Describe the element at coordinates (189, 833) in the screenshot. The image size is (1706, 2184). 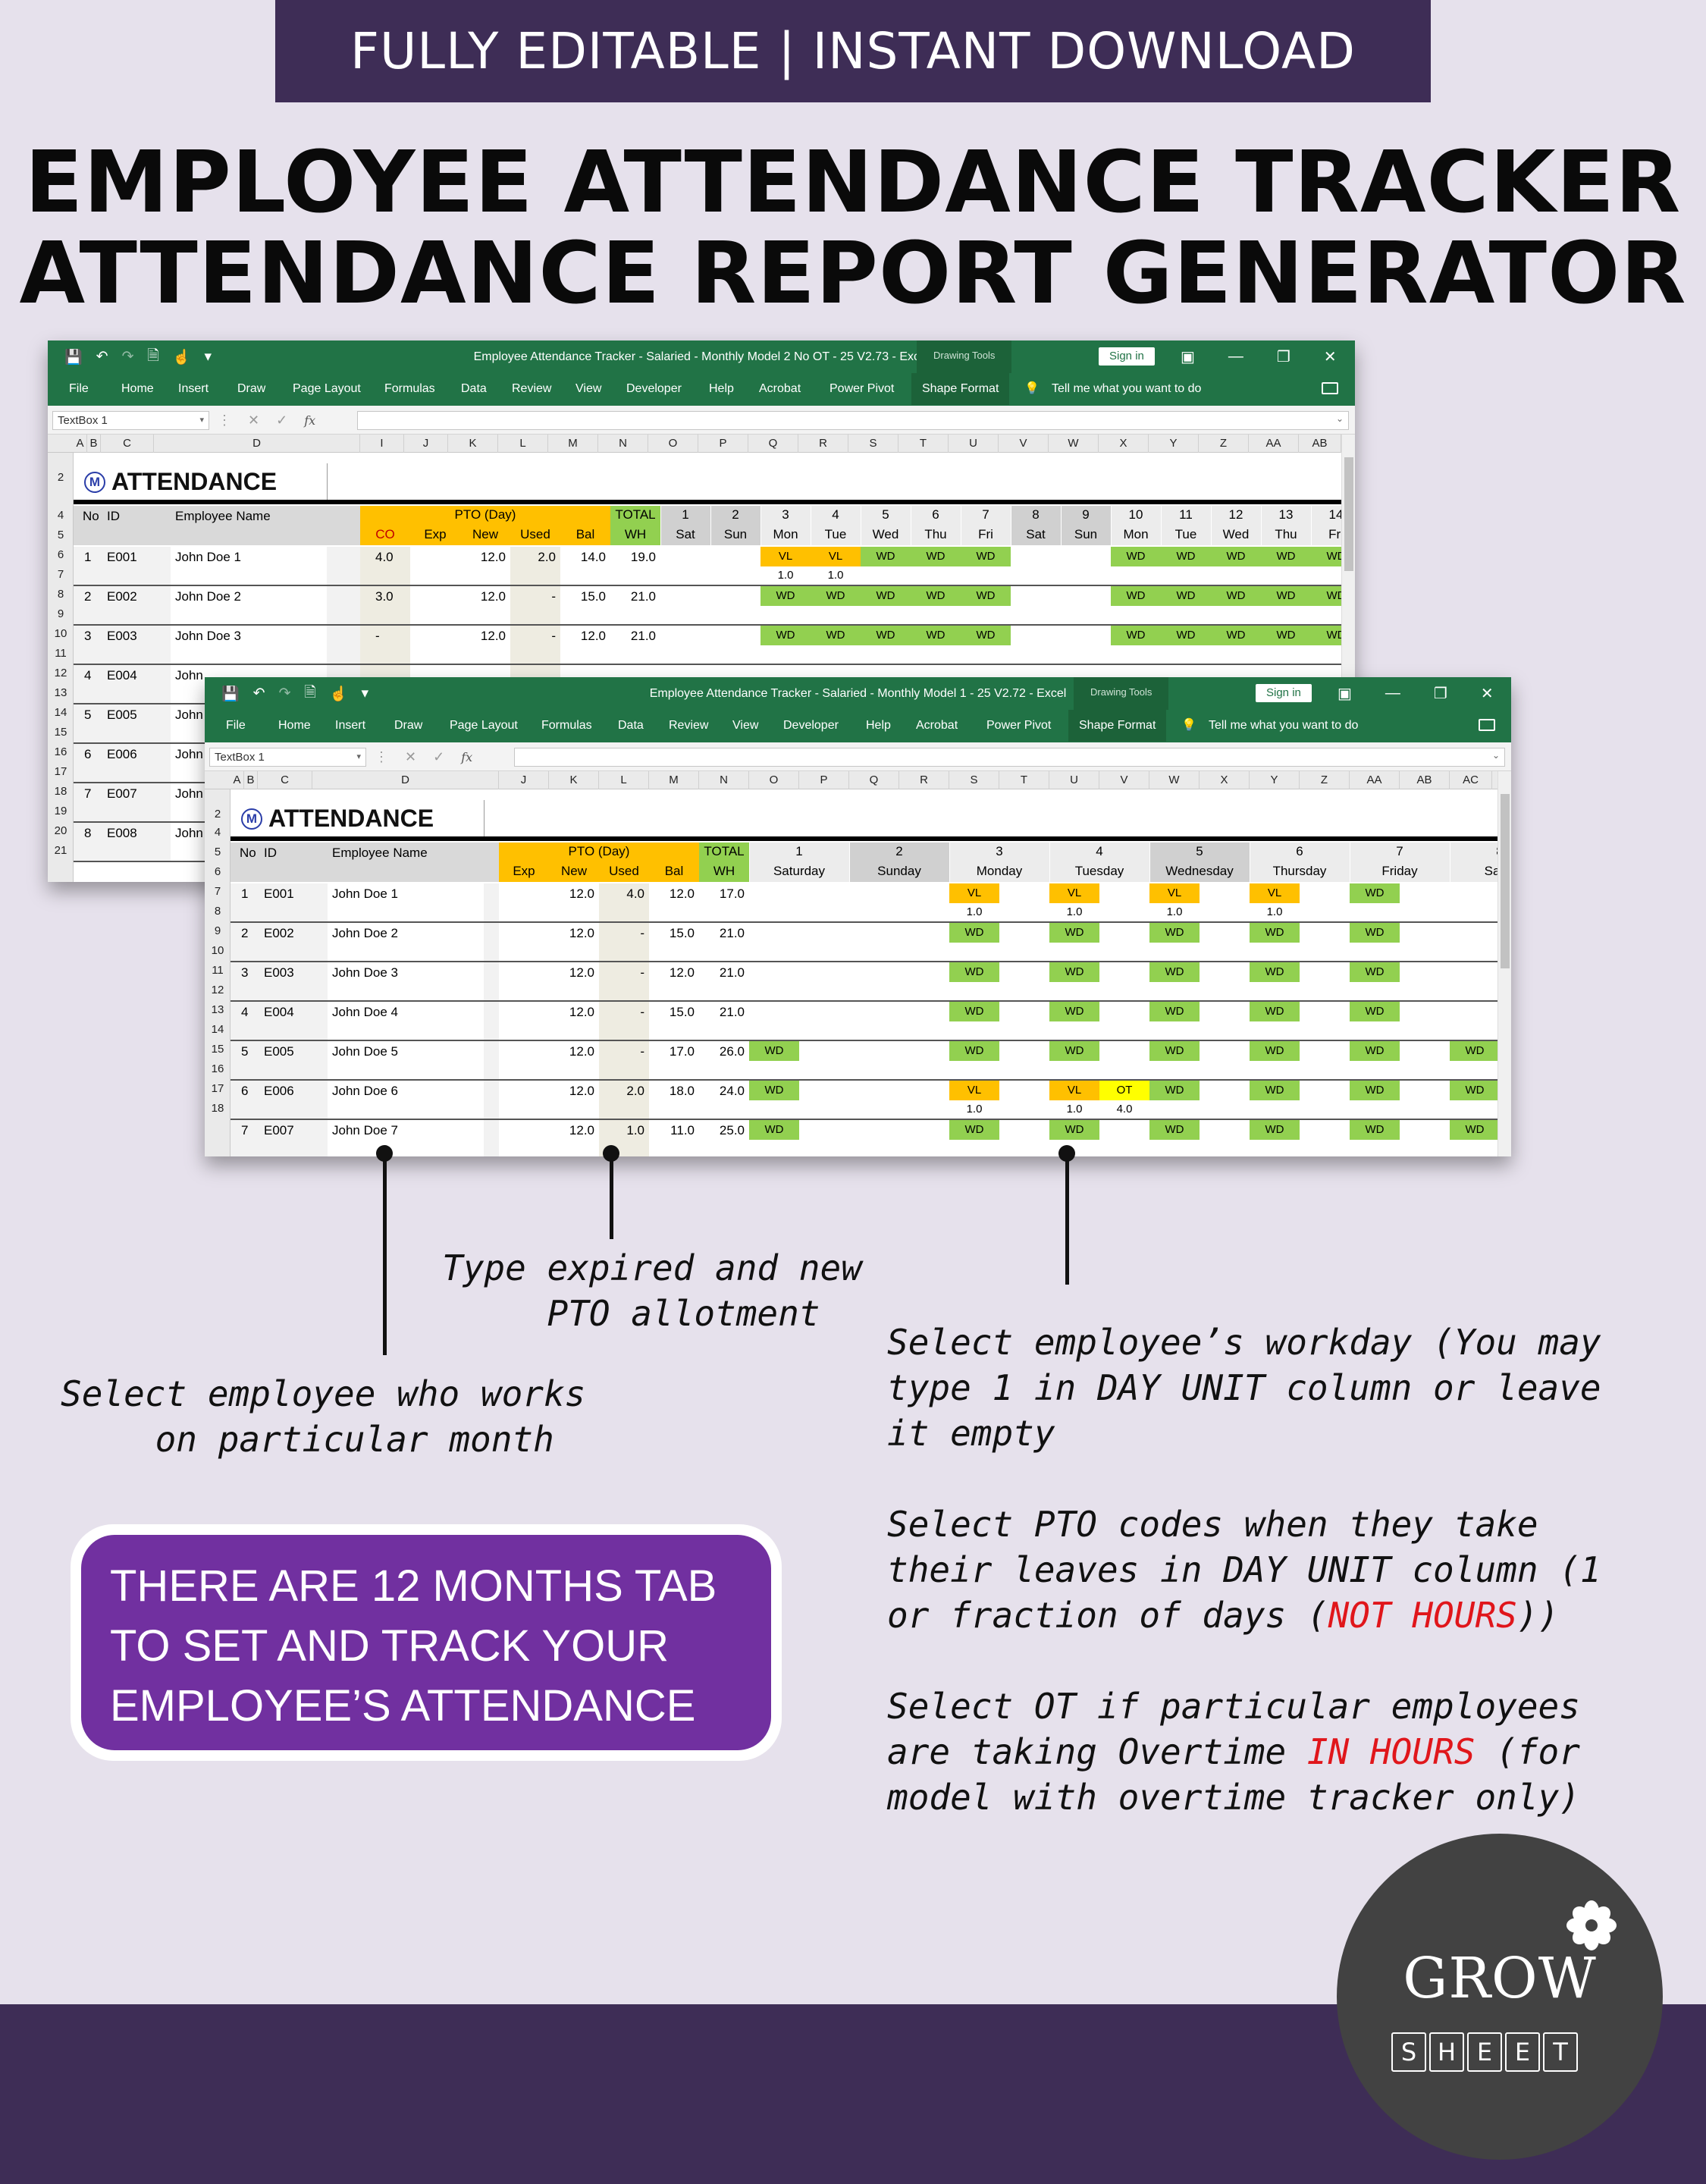
I see `employee-name: John` at that location.